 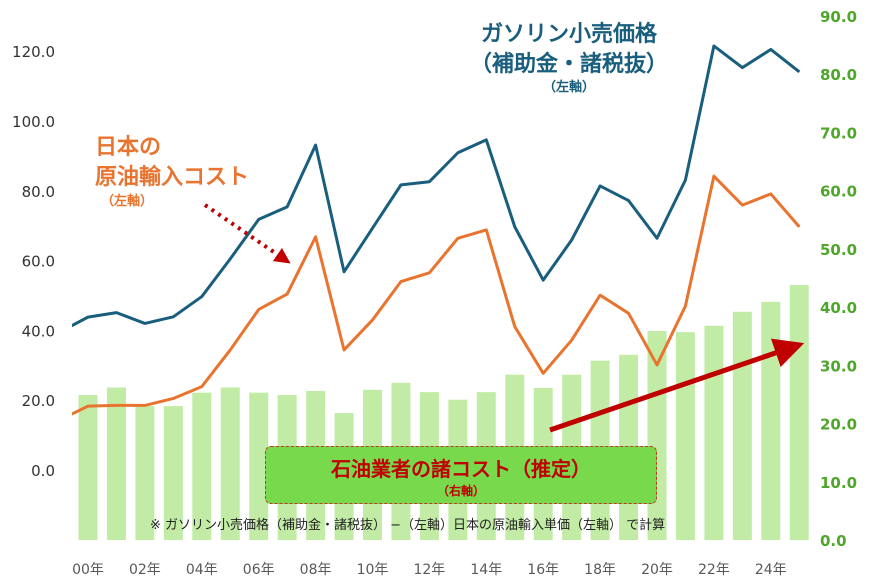 I want to click on right-tick-label: 60.0, so click(x=838, y=192).